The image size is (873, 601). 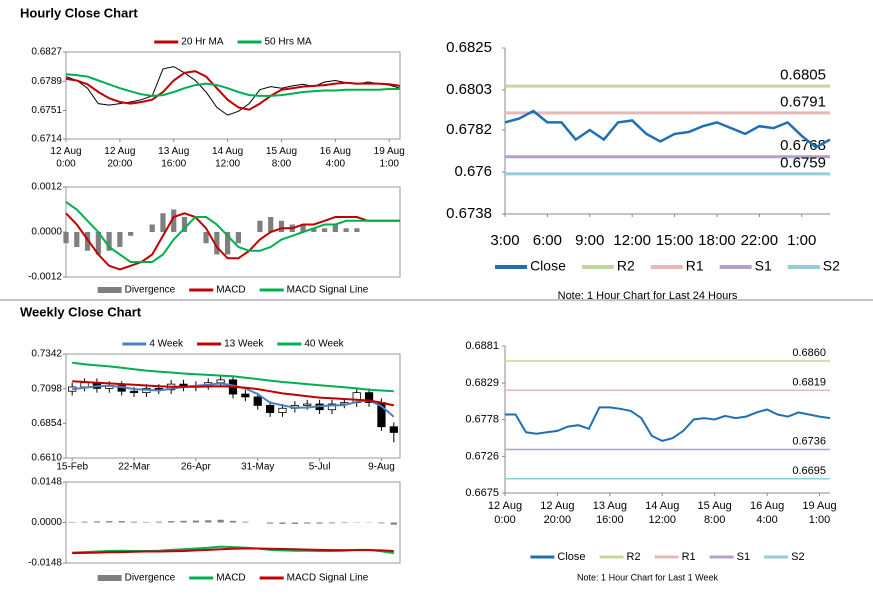 I want to click on legend-label: S1, so click(x=743, y=557).